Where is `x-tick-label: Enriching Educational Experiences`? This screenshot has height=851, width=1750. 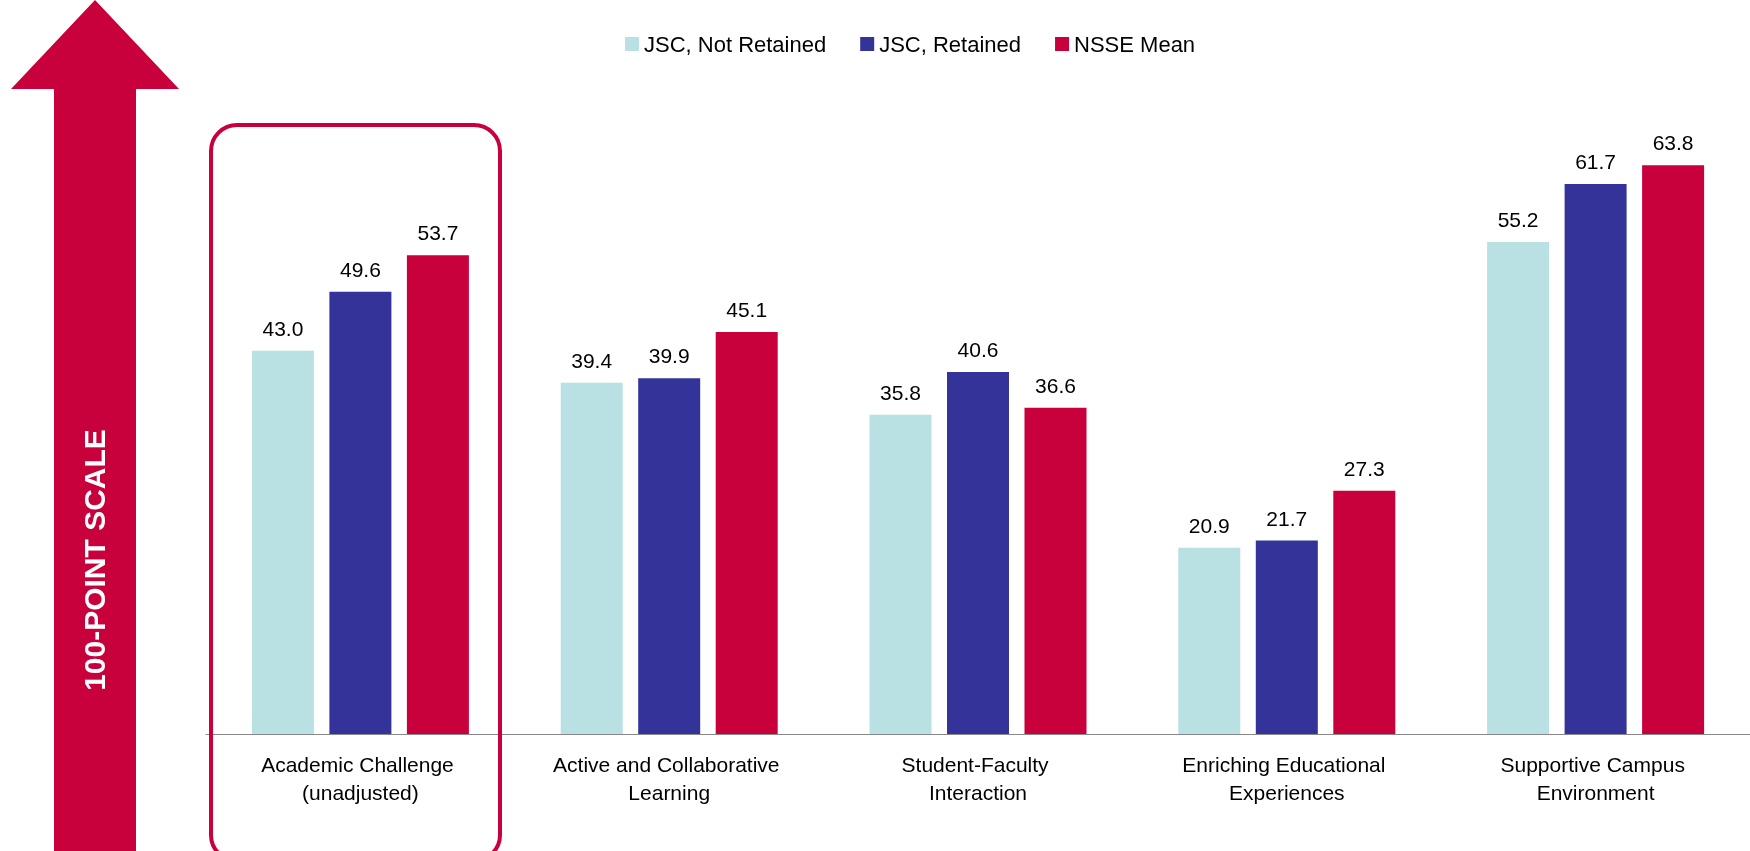 x-tick-label: Enriching Educational Experiences is located at coordinates (1287, 778).